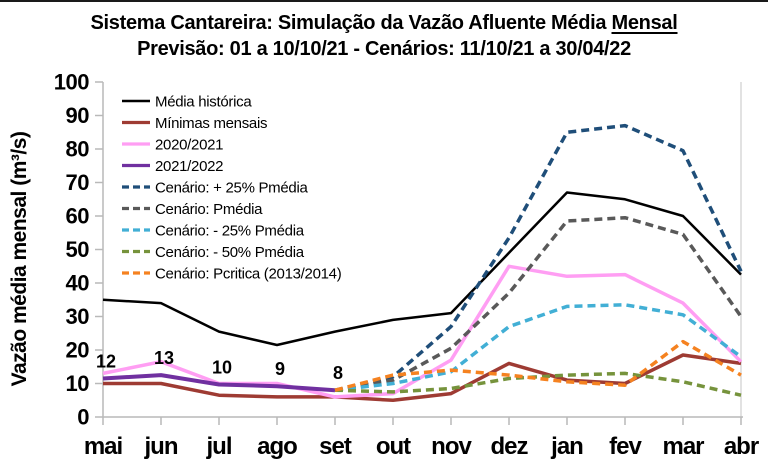 This screenshot has width=768, height=465. I want to click on y-tick-label: 30, so click(78, 316).